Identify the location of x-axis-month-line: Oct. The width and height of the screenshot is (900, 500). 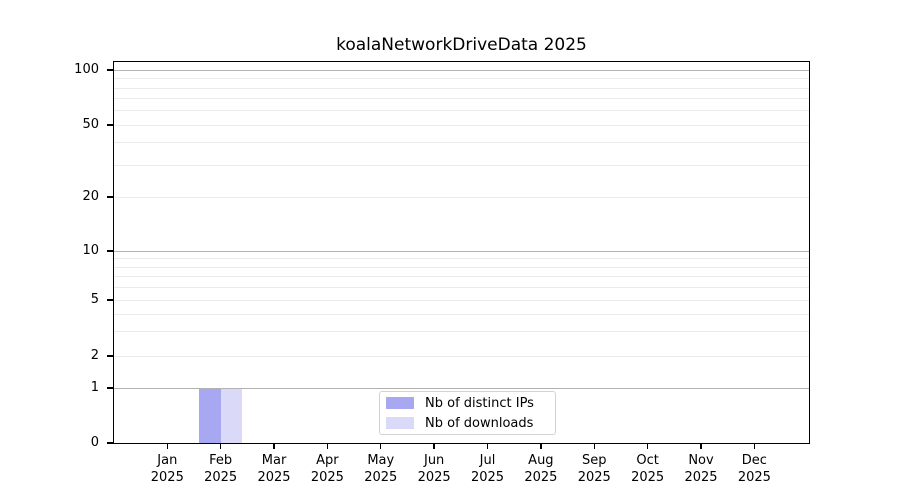
(647, 460).